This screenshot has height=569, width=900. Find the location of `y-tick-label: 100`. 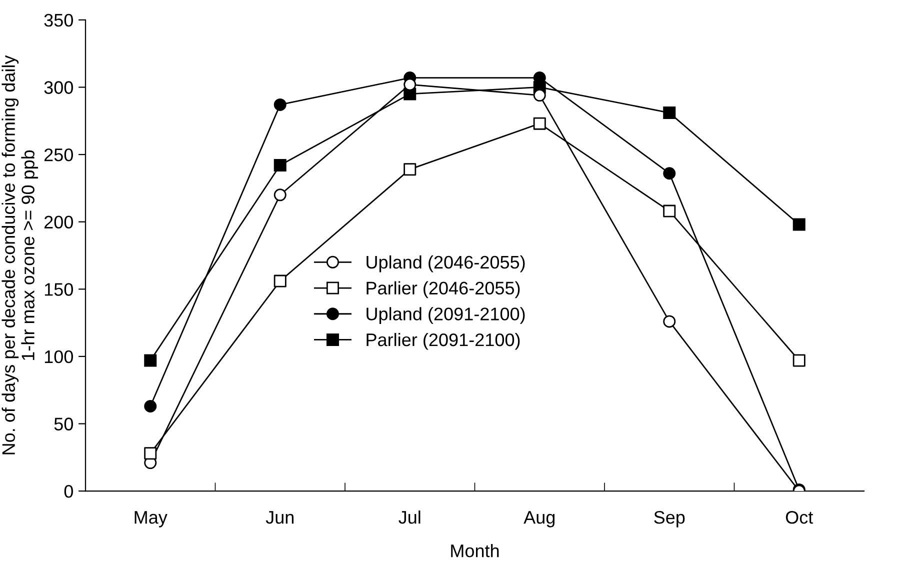

y-tick-label: 100 is located at coordinates (58, 357).